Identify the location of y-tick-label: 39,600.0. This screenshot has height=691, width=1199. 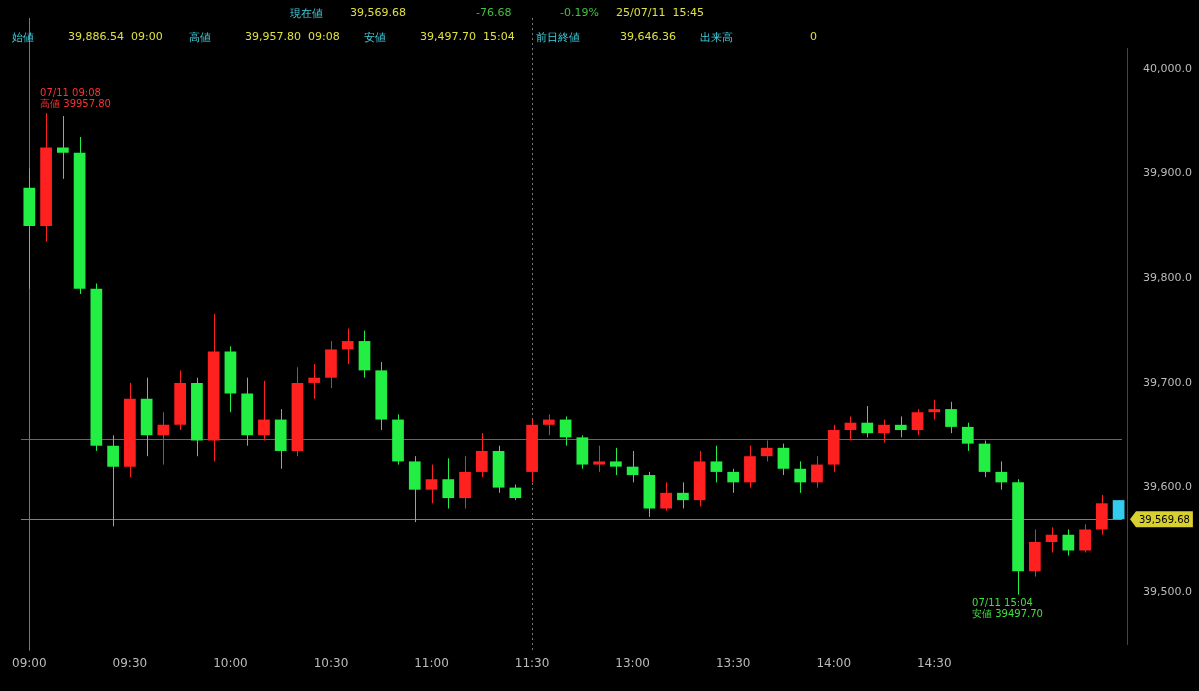
(1167, 487).